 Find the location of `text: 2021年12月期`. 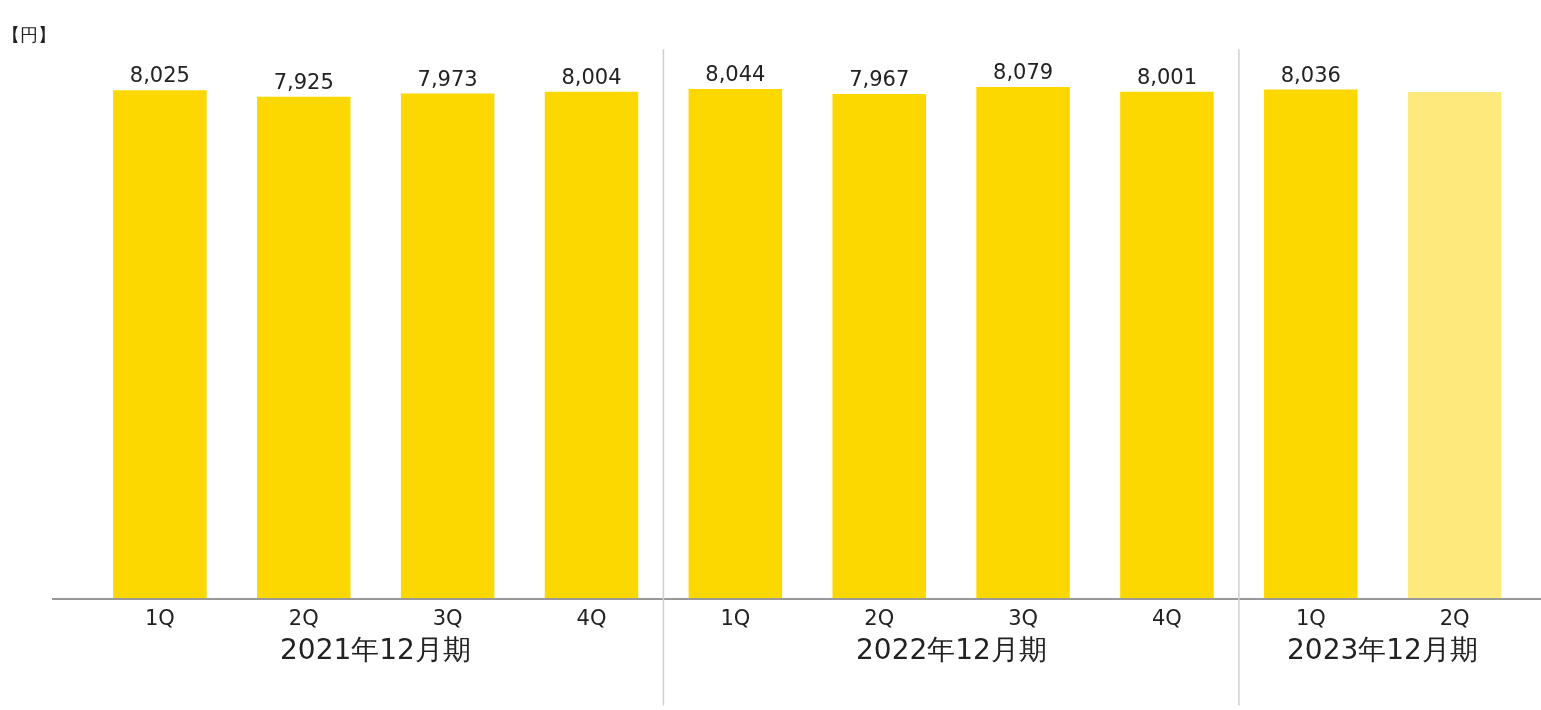

text: 2021年12月期 is located at coordinates (375, 649).